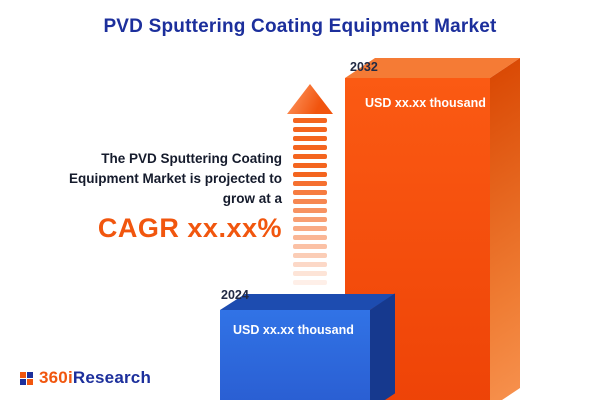 The height and width of the screenshot is (400, 600). Describe the element at coordinates (191, 158) in the screenshot. I see `annotation-line-1: The PVD Sputtering Coating` at that location.